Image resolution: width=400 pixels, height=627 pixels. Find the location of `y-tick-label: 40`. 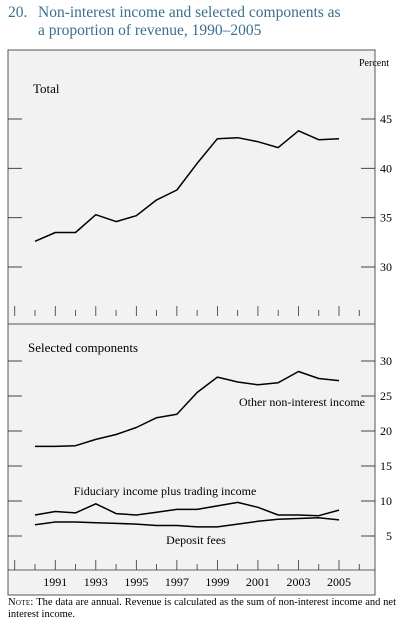

y-tick-label: 40 is located at coordinates (386, 168).